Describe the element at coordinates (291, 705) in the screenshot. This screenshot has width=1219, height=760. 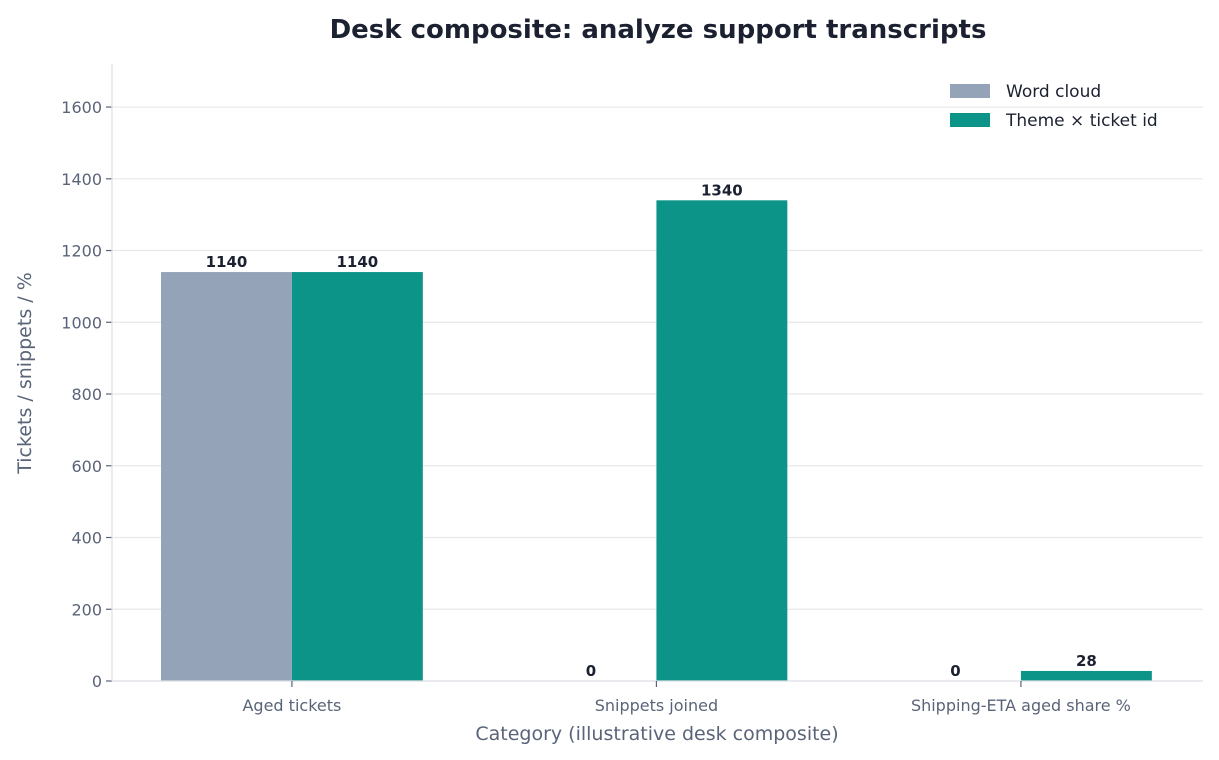
I see `x-tick-label: Aged tickets` at that location.